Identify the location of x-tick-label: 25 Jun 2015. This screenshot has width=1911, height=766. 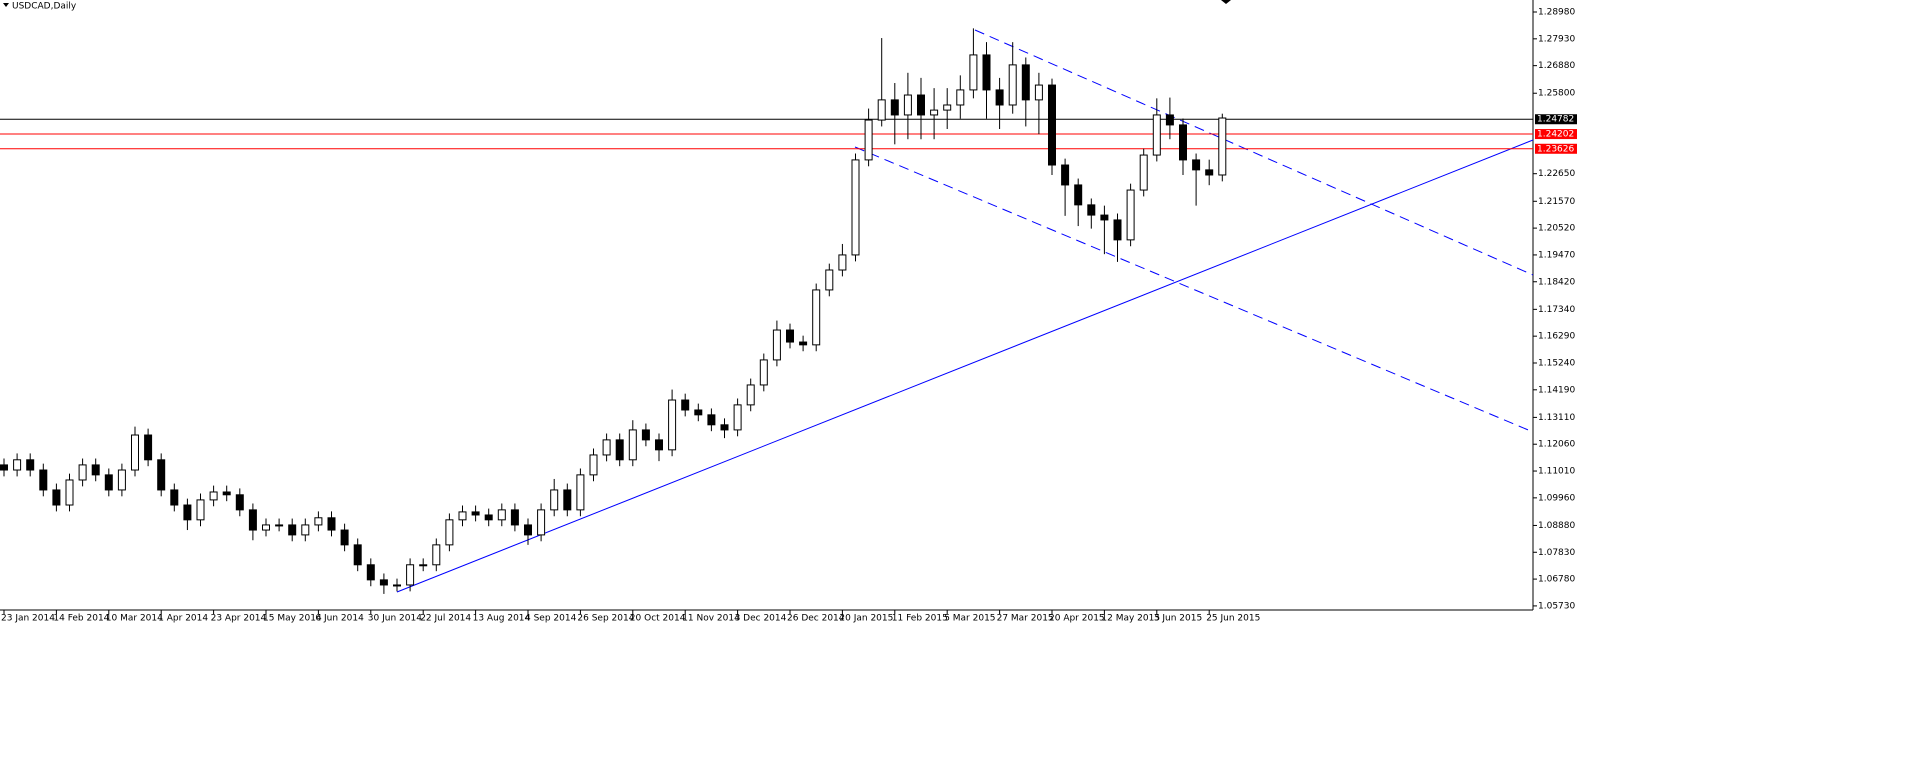
(1233, 619).